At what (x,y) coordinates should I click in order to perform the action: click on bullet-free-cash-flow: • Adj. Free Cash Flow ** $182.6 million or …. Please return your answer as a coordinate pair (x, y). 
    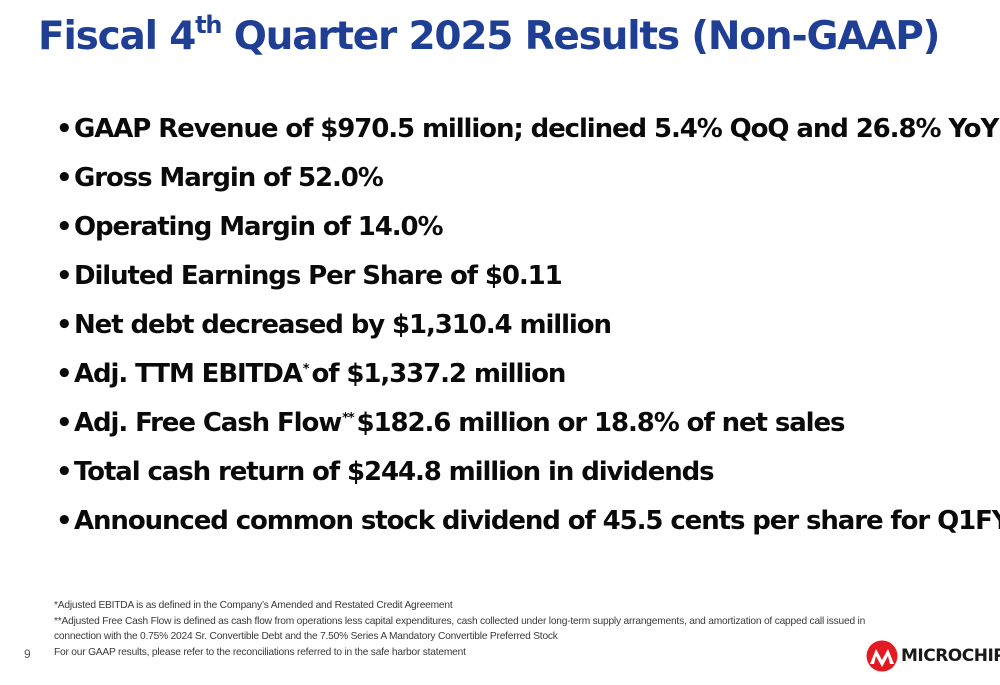
    Looking at the image, I should click on (450, 422).